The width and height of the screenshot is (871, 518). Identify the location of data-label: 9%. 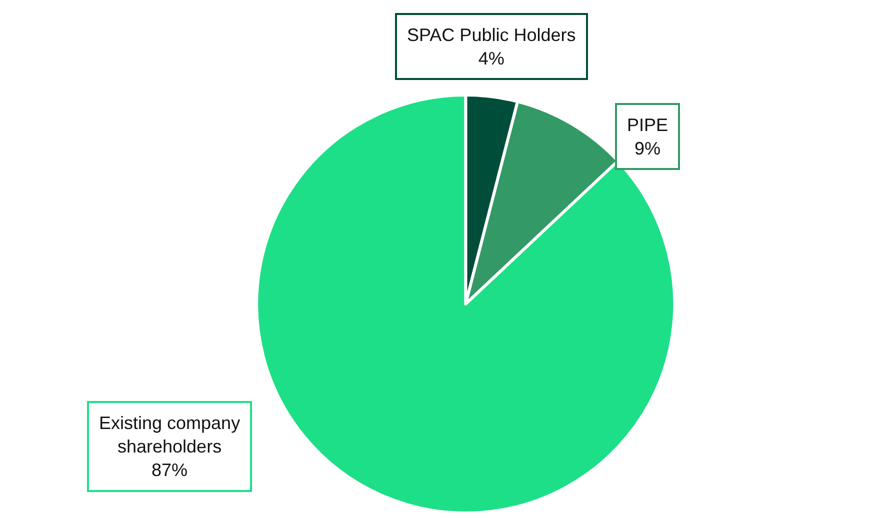
(647, 148).